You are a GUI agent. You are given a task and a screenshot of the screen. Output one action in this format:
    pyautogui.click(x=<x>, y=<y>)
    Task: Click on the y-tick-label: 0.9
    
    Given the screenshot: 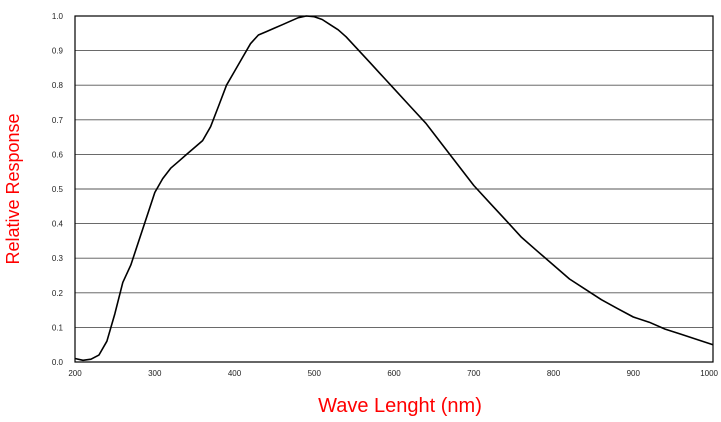 What is the action you would take?
    pyautogui.click(x=58, y=51)
    